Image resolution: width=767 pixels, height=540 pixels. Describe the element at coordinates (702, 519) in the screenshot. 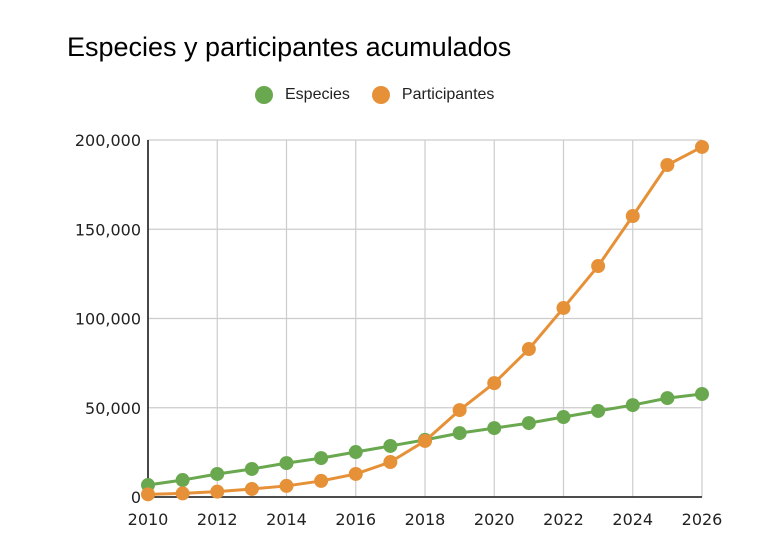

I see `x-tick-label: 2026` at that location.